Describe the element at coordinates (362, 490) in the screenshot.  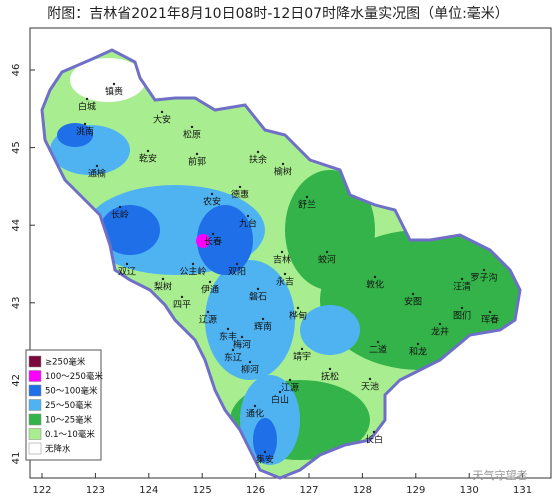
I see `x-tick-label: 128` at that location.